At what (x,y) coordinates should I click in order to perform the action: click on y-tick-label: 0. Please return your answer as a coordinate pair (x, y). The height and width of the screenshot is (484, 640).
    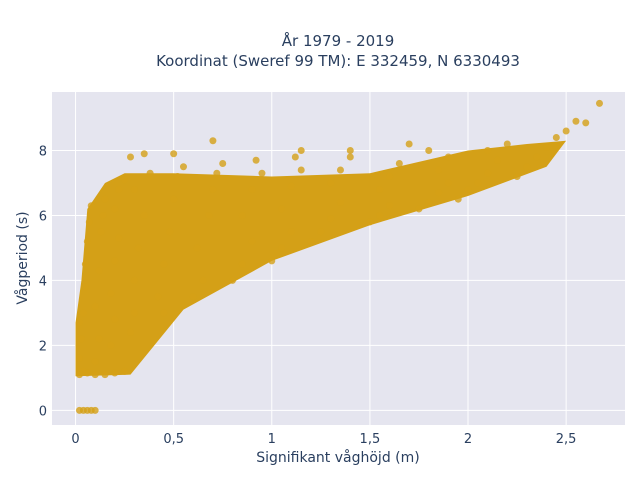
    Looking at the image, I should click on (43, 411).